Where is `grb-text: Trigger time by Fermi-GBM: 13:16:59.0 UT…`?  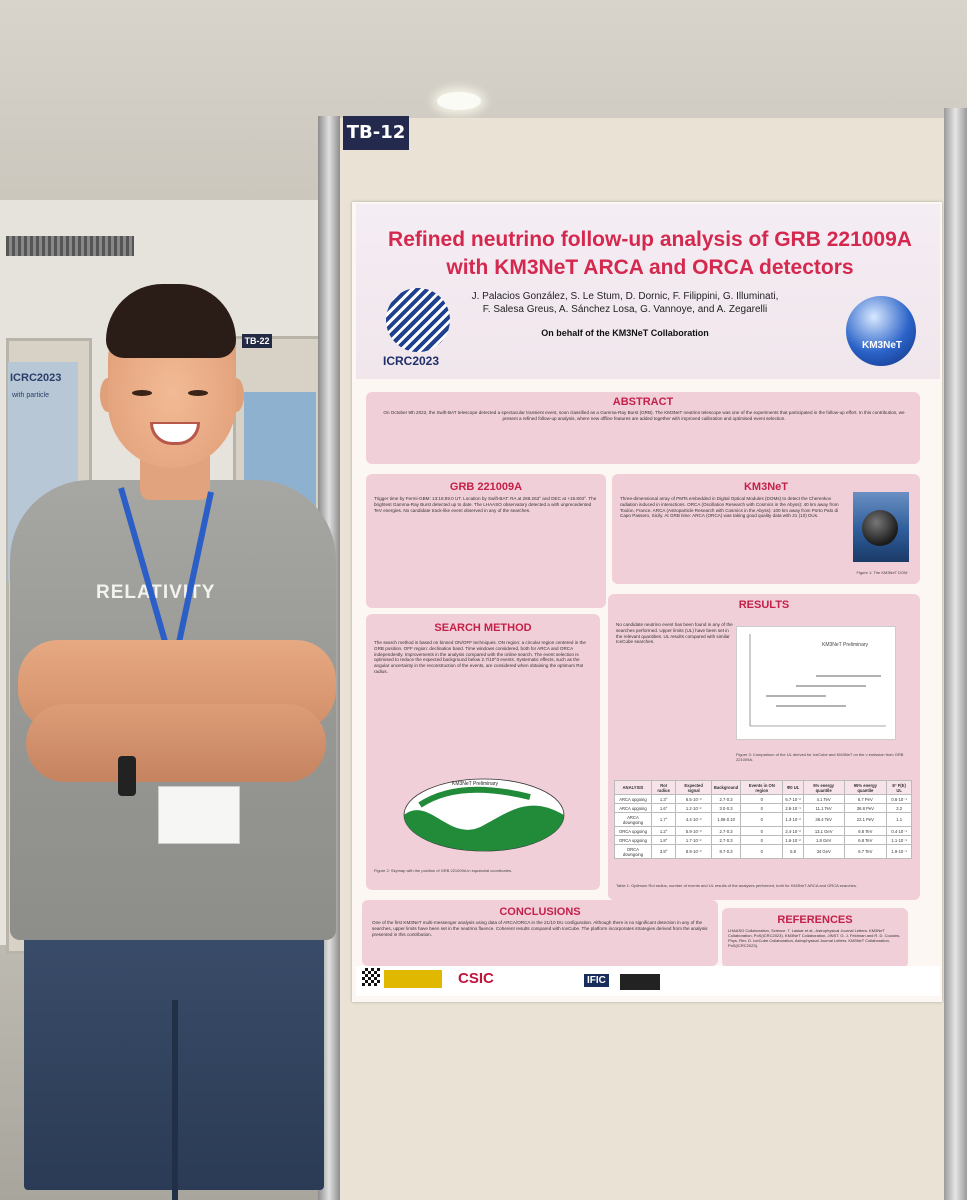
grb-text: Trigger time by Fermi-GBM: 13:16:59.0 UT… is located at coordinates (485, 504).